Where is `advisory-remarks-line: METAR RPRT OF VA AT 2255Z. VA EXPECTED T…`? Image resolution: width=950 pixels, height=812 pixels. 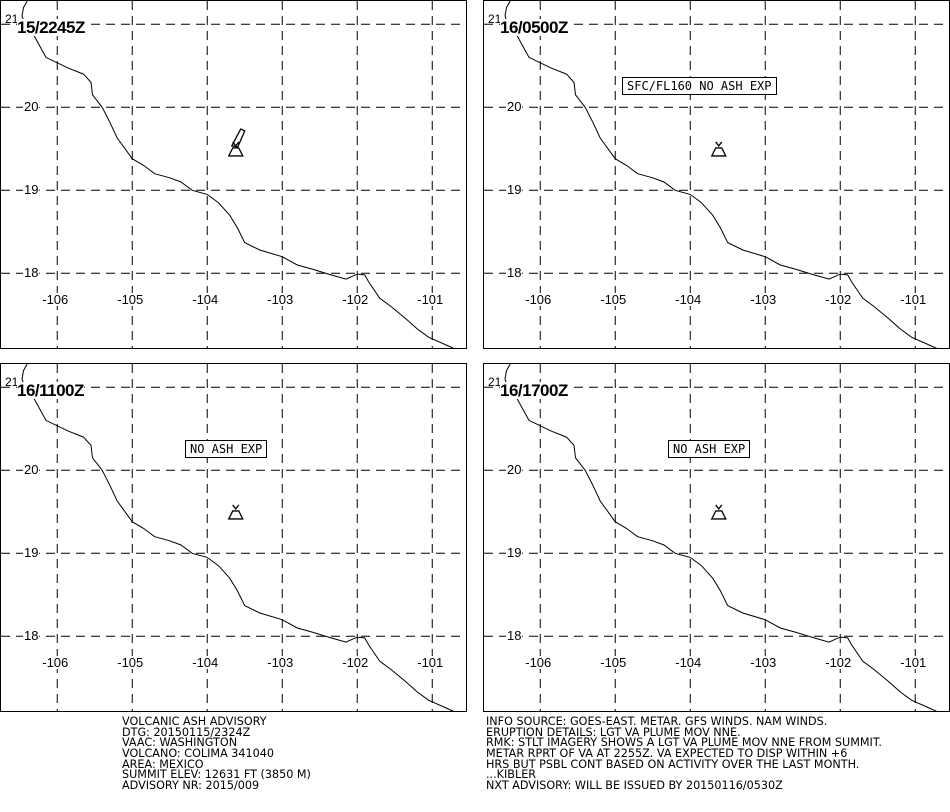 advisory-remarks-line: METAR RPRT OF VA AT 2255Z. VA EXPECTED T… is located at coordinates (667, 754).